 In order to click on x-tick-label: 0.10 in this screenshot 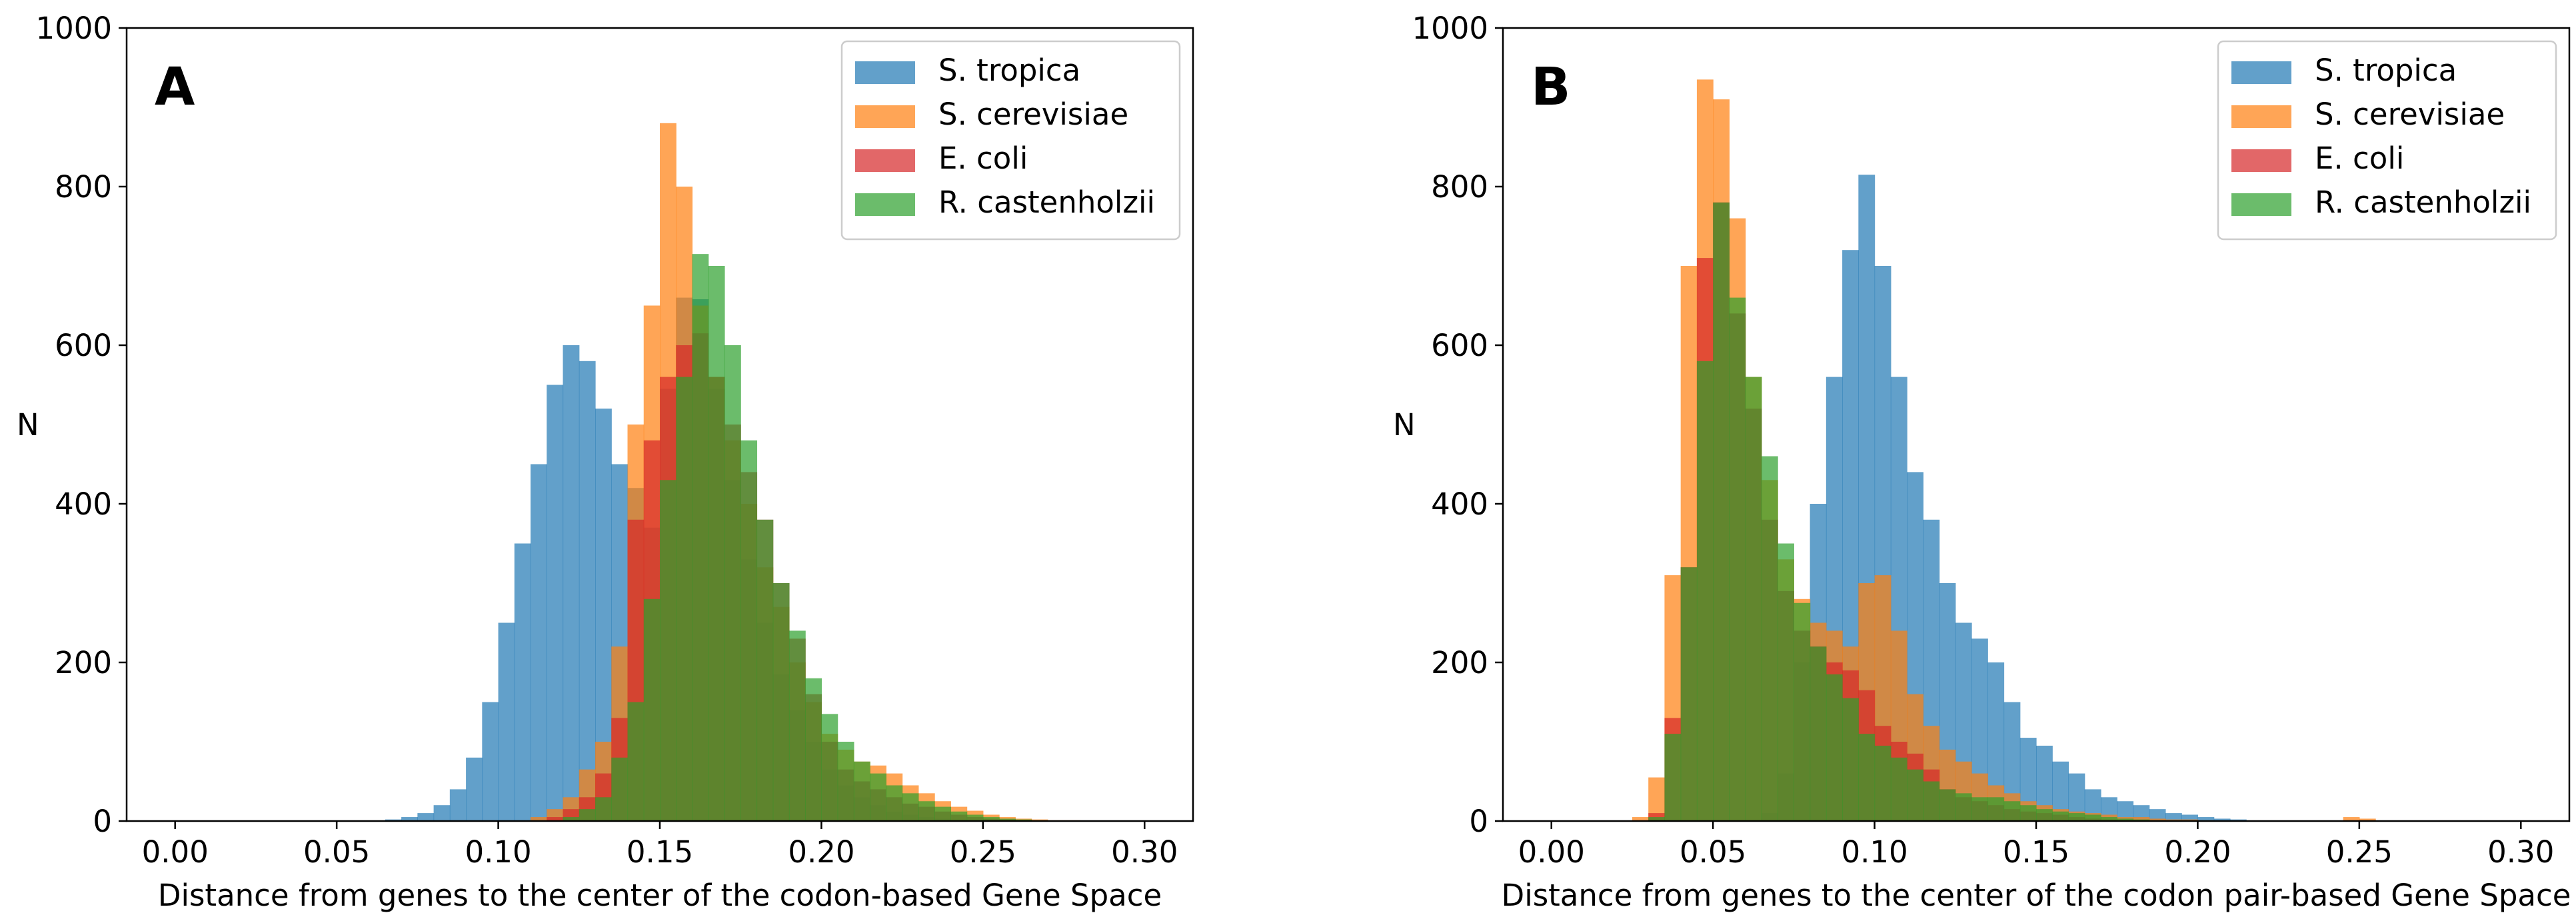, I will do `click(498, 852)`.